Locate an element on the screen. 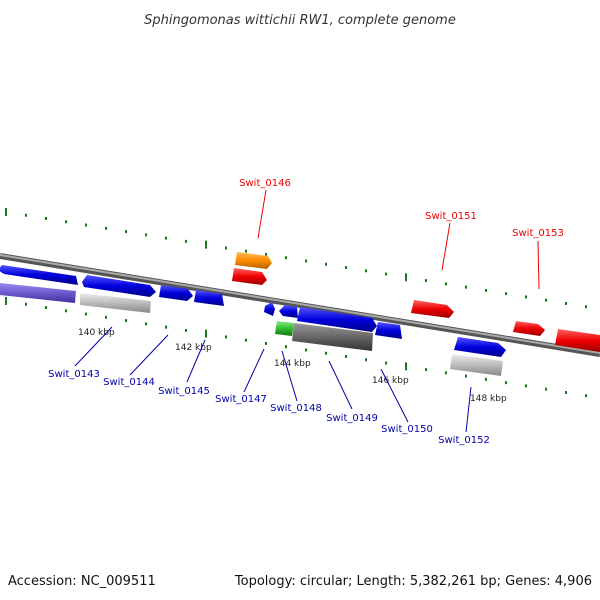 The height and width of the screenshot is (600, 600). scale-label: 148 kbp is located at coordinates (488, 399).